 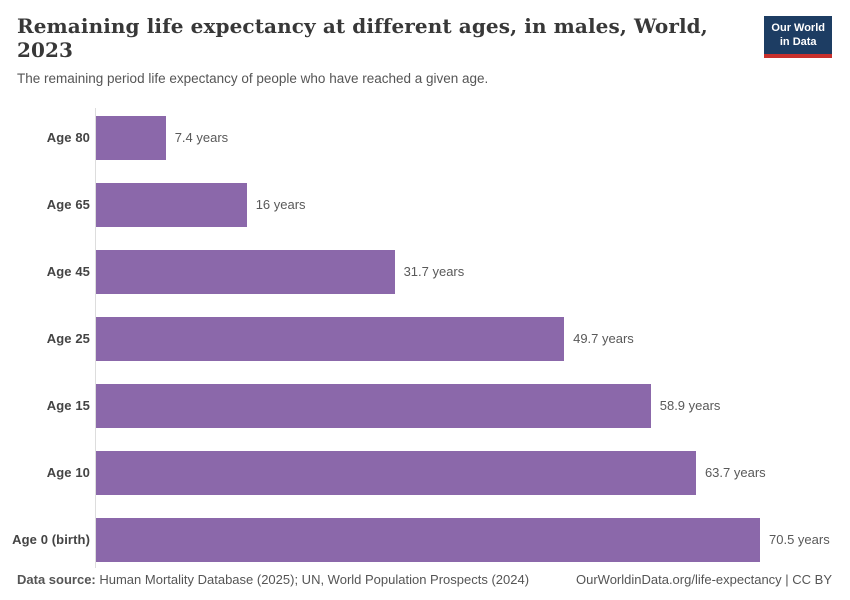 What do you see at coordinates (425, 204) in the screenshot?
I see `chart-row: Age 65 16 years` at bounding box center [425, 204].